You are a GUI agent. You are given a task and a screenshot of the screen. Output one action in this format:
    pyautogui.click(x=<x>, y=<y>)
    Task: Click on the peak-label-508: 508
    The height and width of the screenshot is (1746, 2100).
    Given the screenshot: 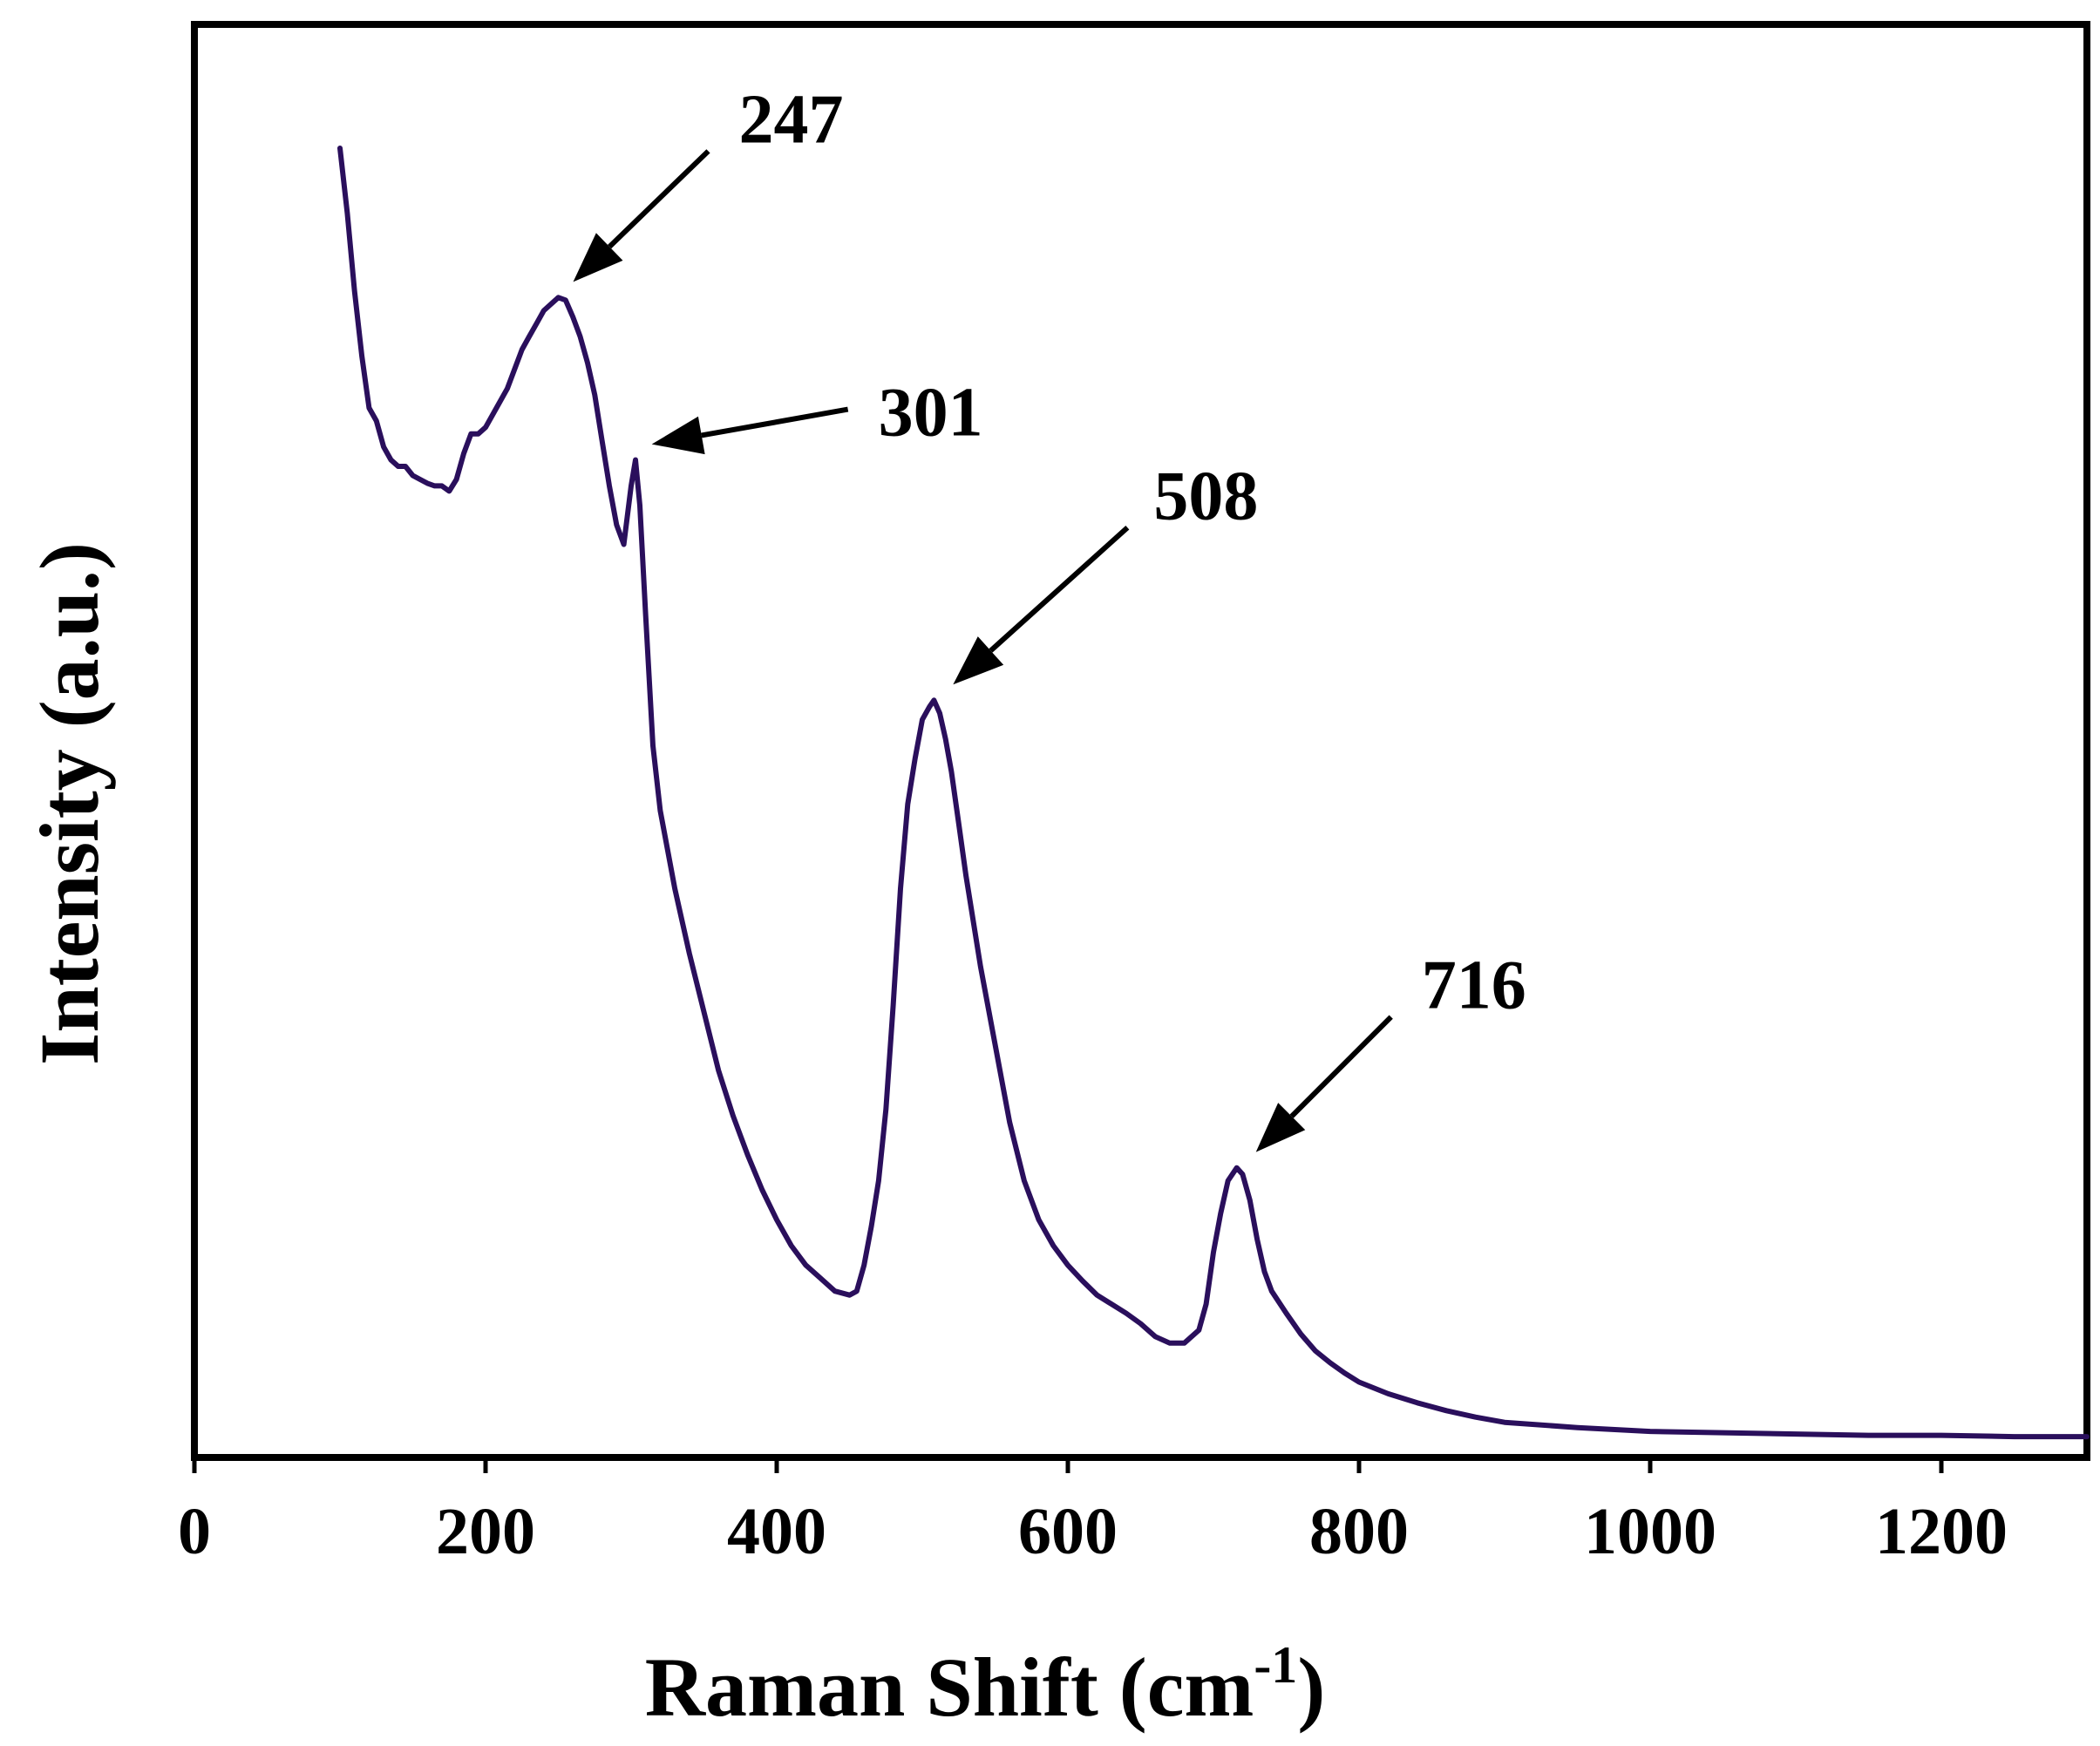 What is the action you would take?
    pyautogui.click(x=1206, y=496)
    